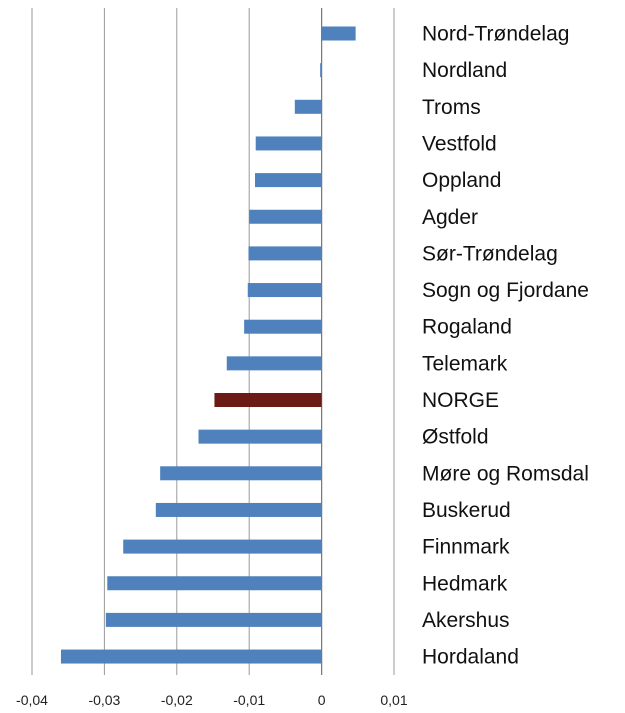  What do you see at coordinates (490, 253) in the screenshot?
I see `category-label: Sør-Trøndelag` at bounding box center [490, 253].